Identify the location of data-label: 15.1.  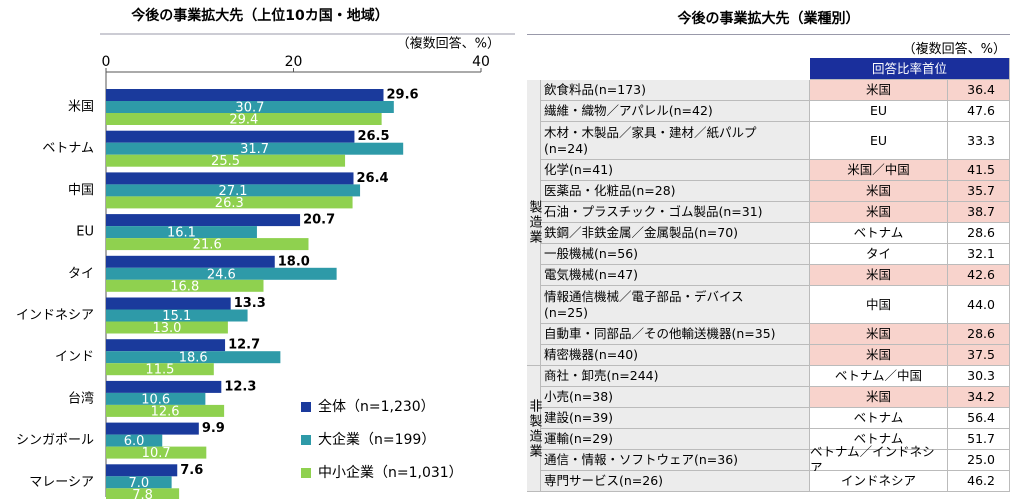
(176, 316).